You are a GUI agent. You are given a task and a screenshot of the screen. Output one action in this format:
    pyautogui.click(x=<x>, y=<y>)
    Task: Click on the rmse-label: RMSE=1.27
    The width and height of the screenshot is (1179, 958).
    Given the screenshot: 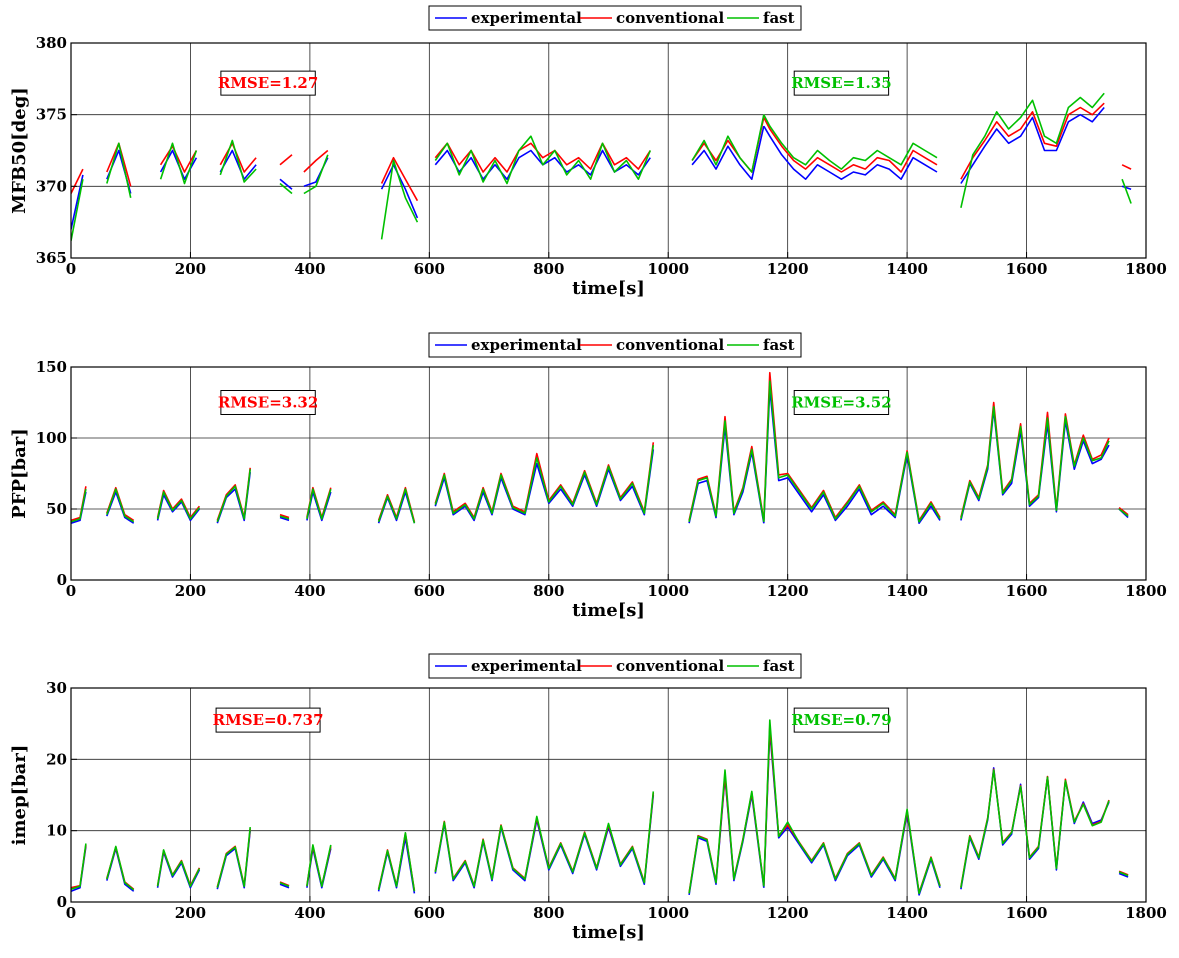 What is the action you would take?
    pyautogui.click(x=268, y=83)
    